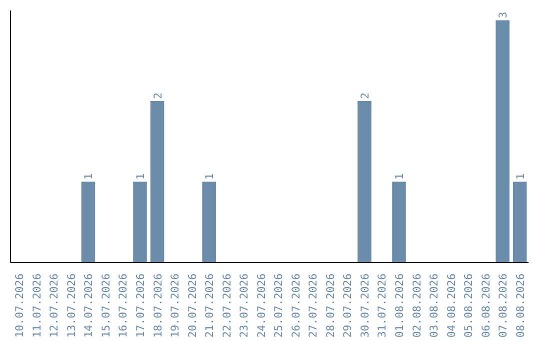 The height and width of the screenshot is (340, 540). Describe the element at coordinates (105, 306) in the screenshot. I see `x-tick-label: 15.07.2026` at that location.